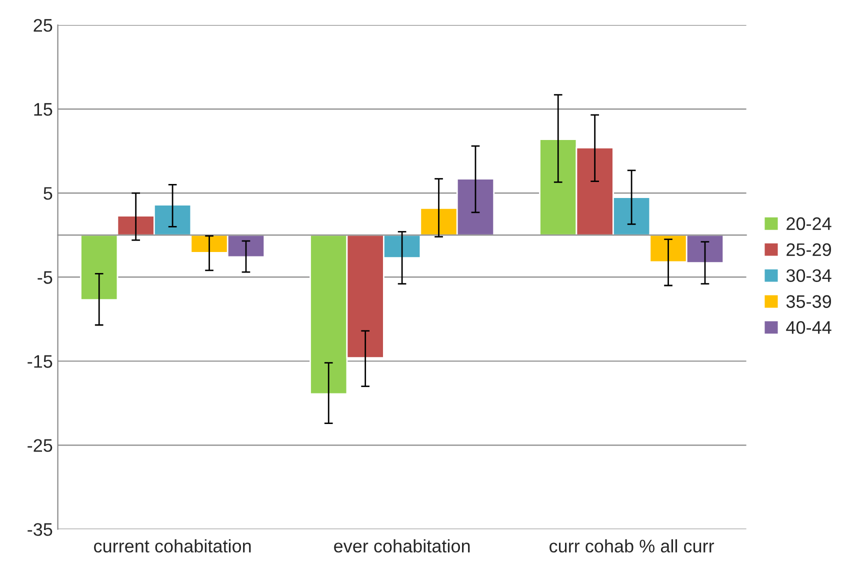 Image resolution: width=850 pixels, height=569 pixels. Describe the element at coordinates (172, 546) in the screenshot. I see `x-tick-label: current cohabitation` at that location.